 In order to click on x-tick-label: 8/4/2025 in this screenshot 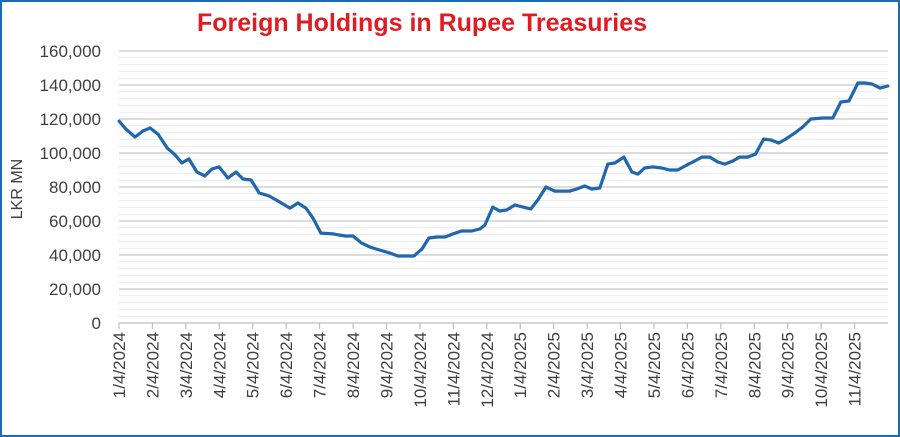, I will do `click(754, 365)`.